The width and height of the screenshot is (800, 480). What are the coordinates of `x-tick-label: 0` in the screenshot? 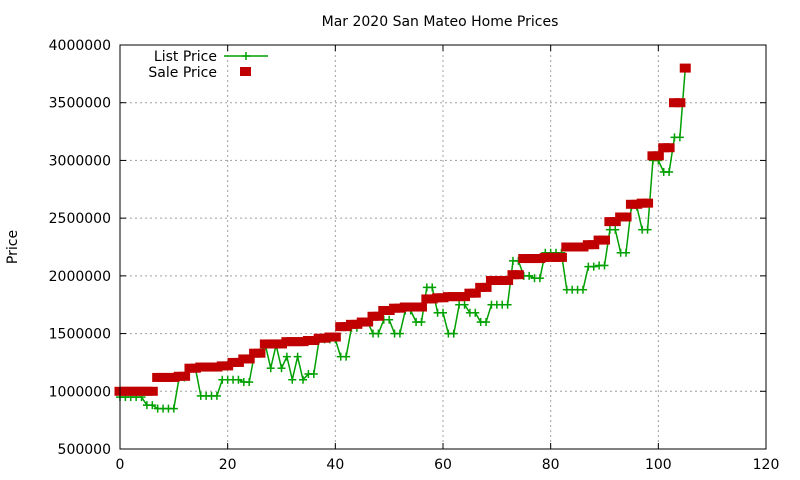 It's located at (120, 465).